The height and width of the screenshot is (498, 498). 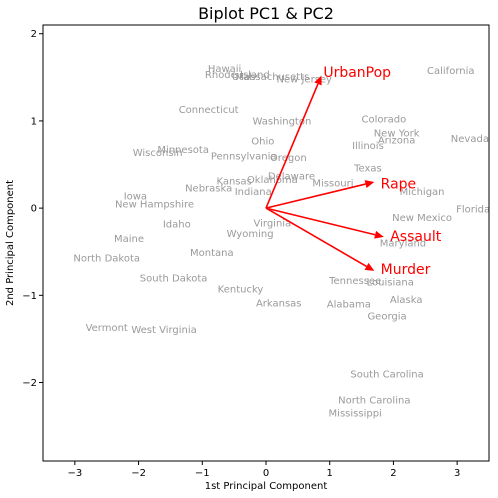 I want to click on state-label: Alabama, so click(x=349, y=305).